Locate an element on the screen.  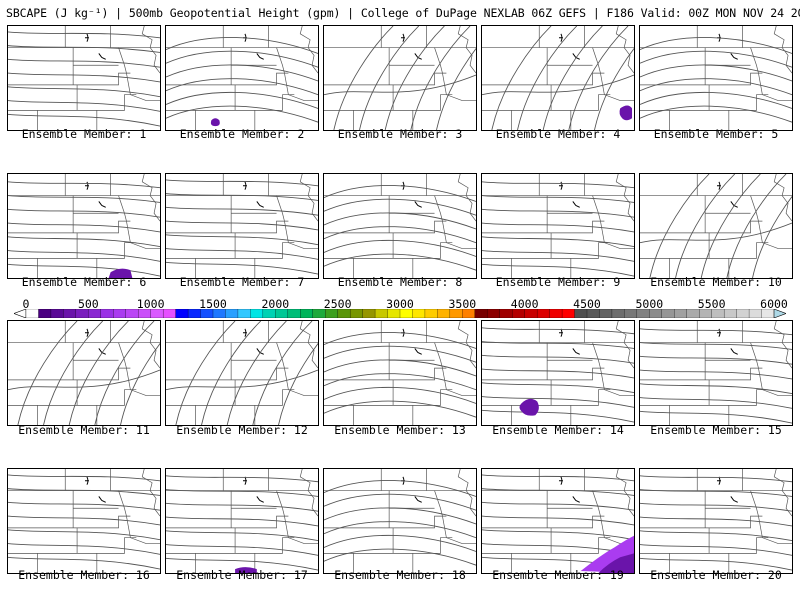
colorbar-tick-label: 500 is located at coordinates (88, 304).